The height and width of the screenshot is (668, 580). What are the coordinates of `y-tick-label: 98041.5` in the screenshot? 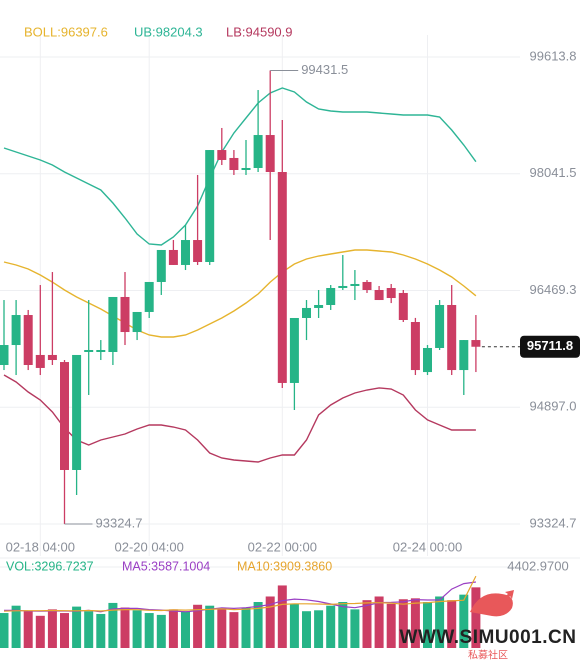 It's located at (553, 172).